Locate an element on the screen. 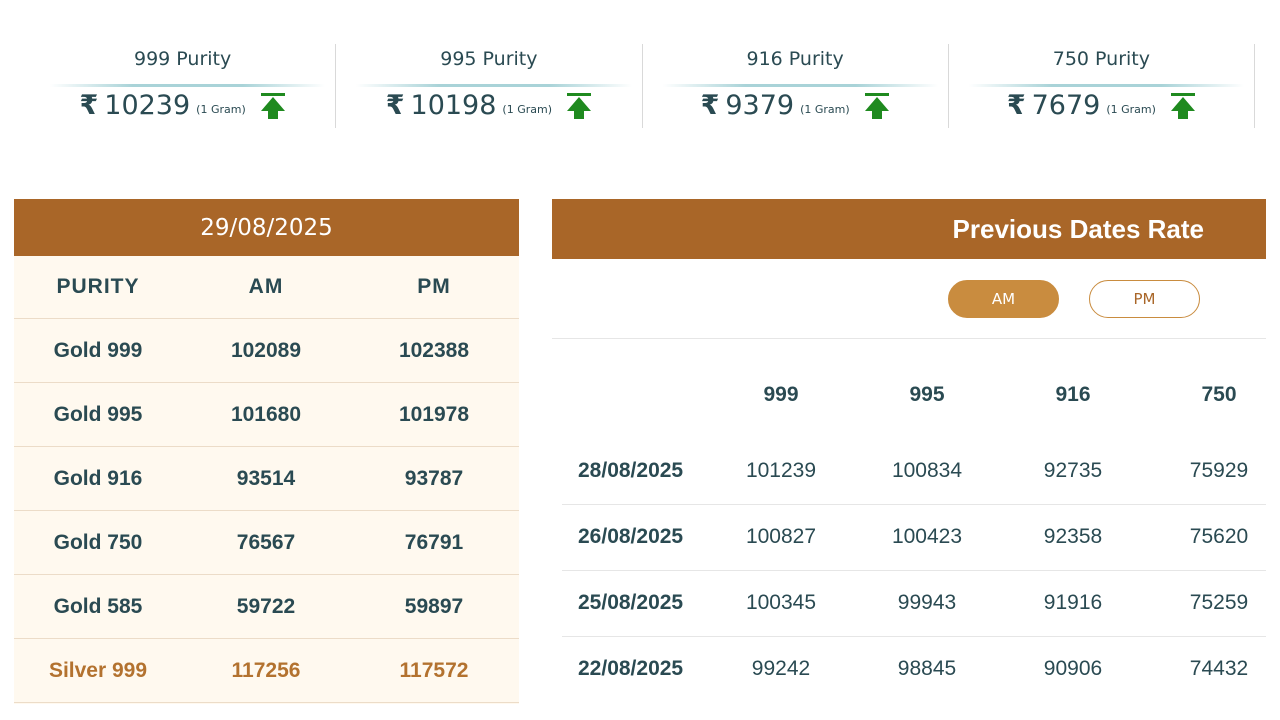  rate-999: 99242 is located at coordinates (781, 668).